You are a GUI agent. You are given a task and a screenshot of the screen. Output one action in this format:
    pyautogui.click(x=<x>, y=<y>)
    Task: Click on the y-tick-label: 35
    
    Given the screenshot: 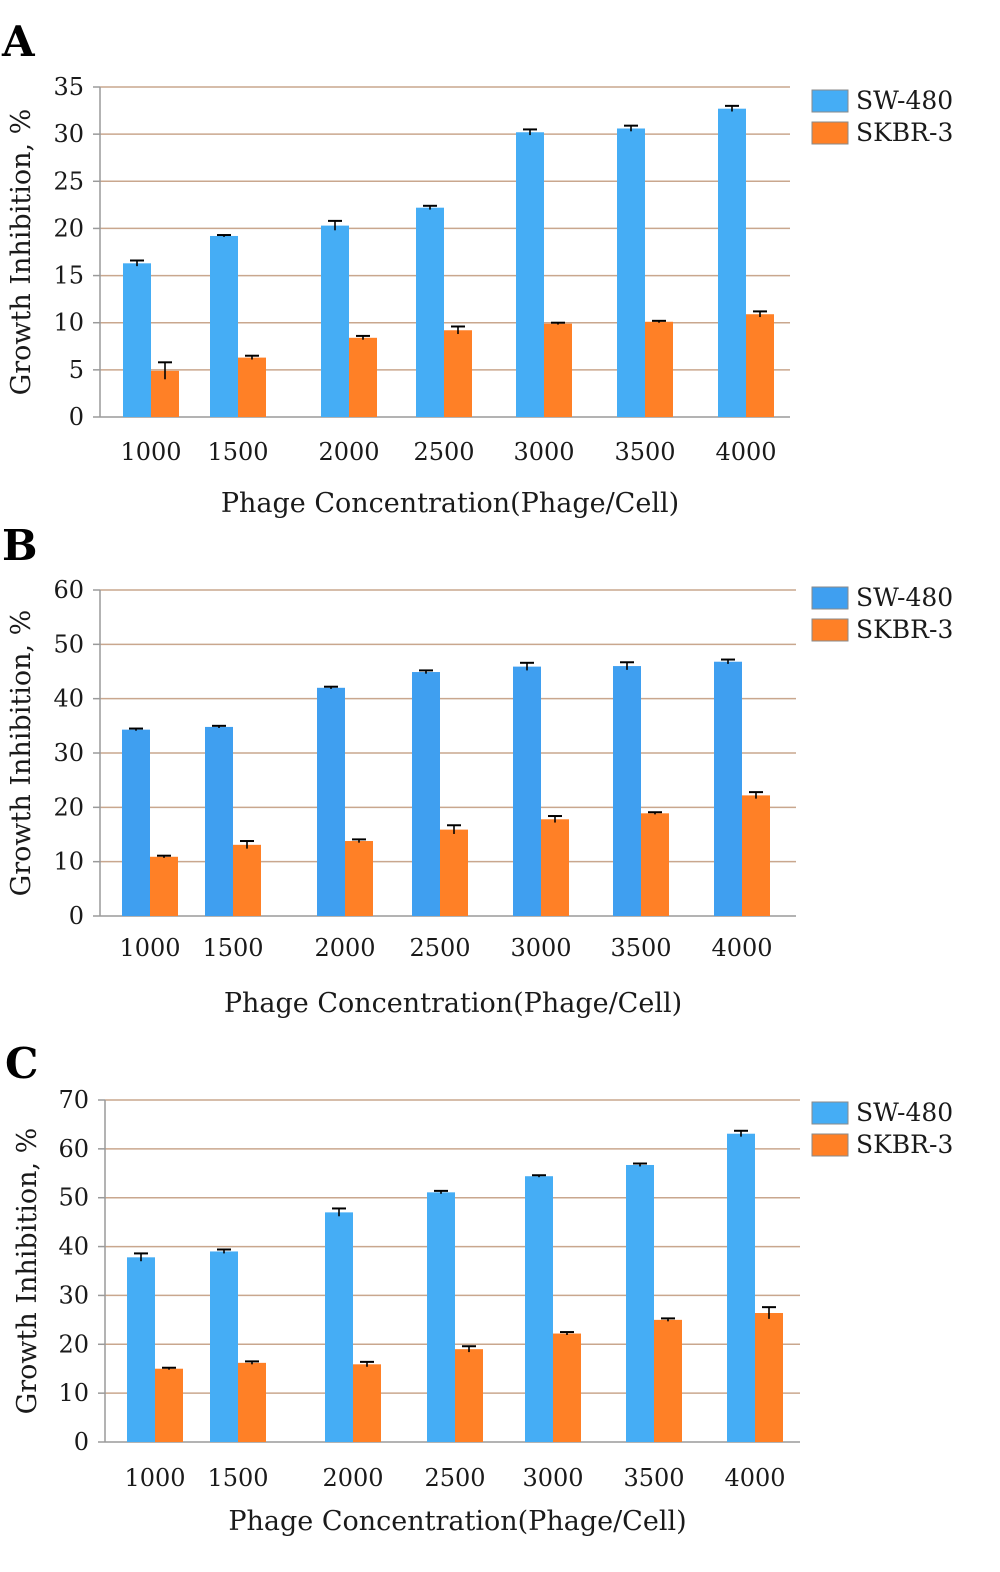 What is the action you would take?
    pyautogui.click(x=68, y=87)
    